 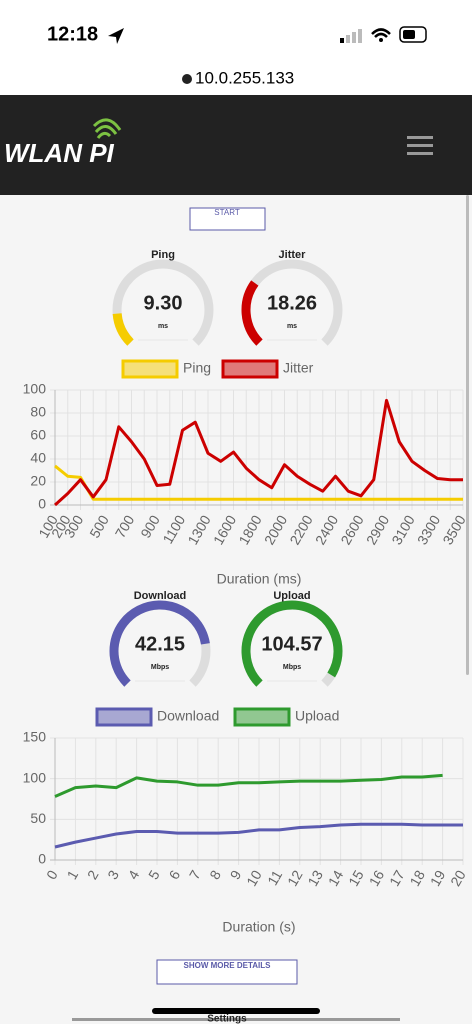 I want to click on battery-level, so click(x=409, y=34).